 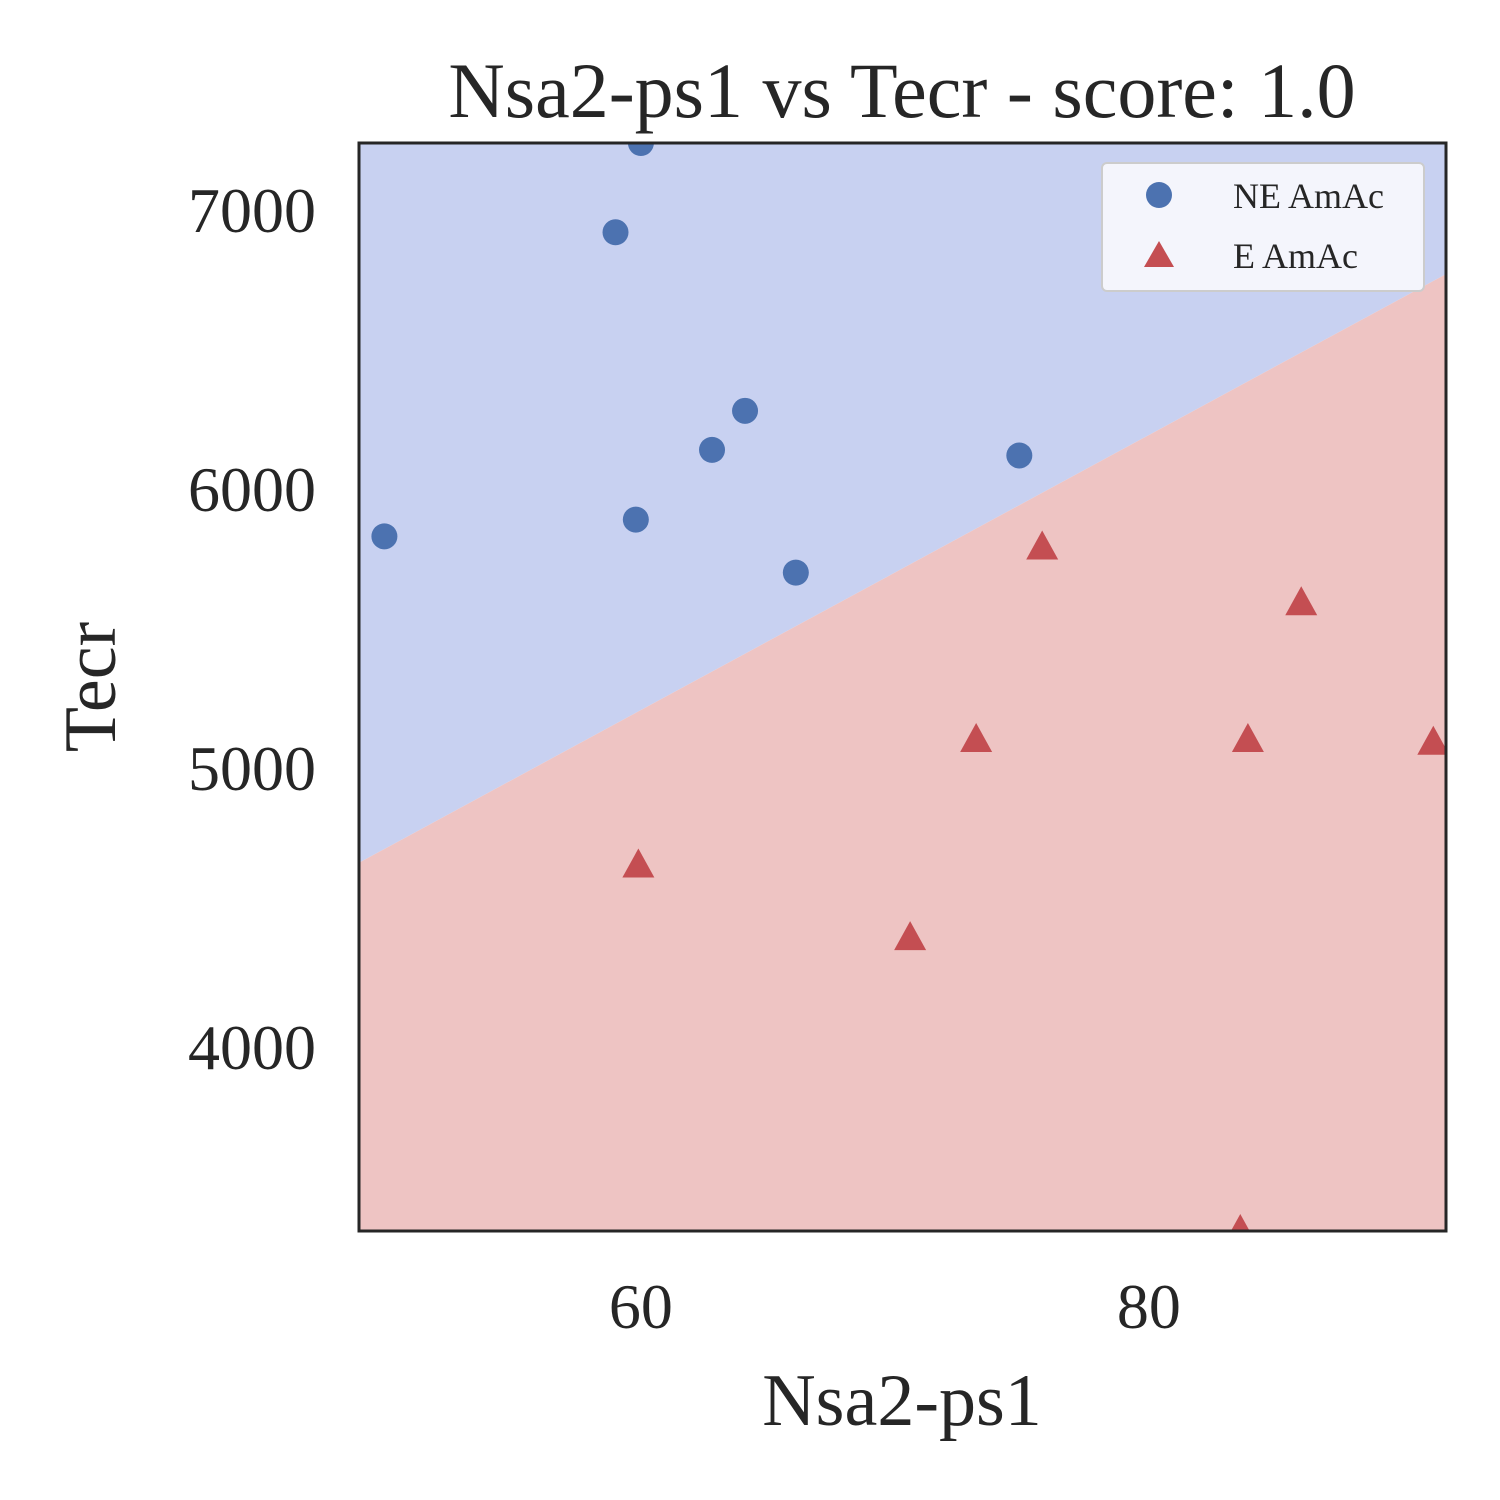 I want to click on y-tick-label-6000: 6000, so click(x=252, y=489).